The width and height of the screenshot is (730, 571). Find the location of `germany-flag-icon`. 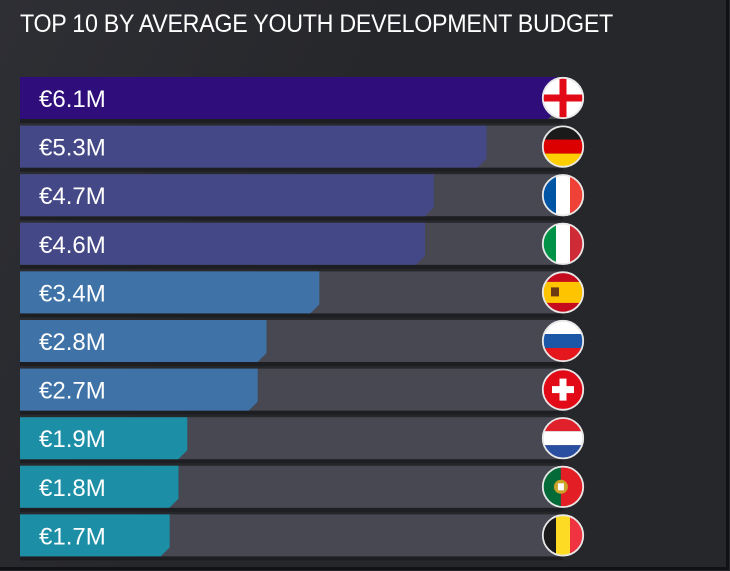

germany-flag-icon is located at coordinates (563, 146).